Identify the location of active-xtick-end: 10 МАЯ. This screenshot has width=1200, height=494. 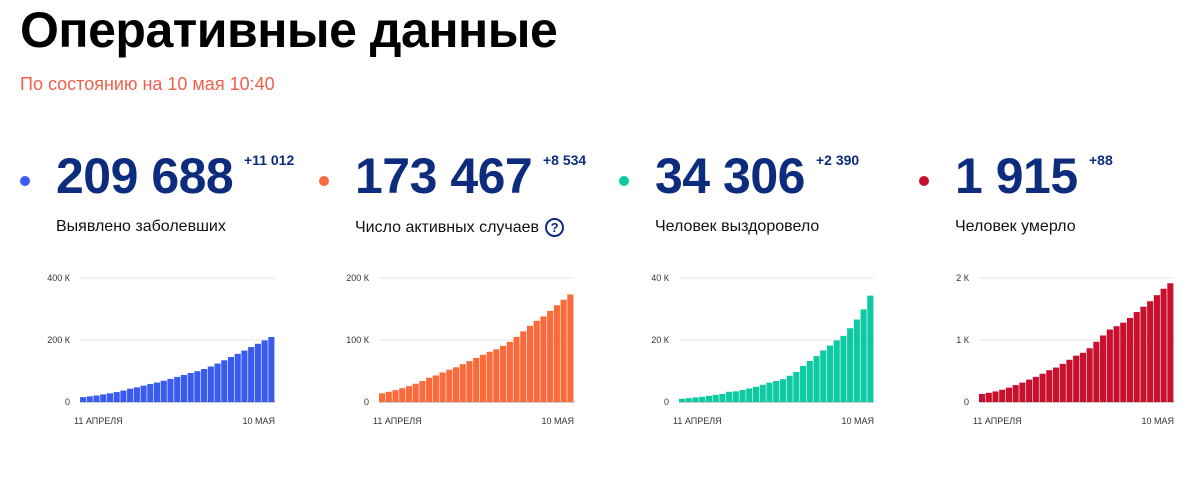
(557, 421).